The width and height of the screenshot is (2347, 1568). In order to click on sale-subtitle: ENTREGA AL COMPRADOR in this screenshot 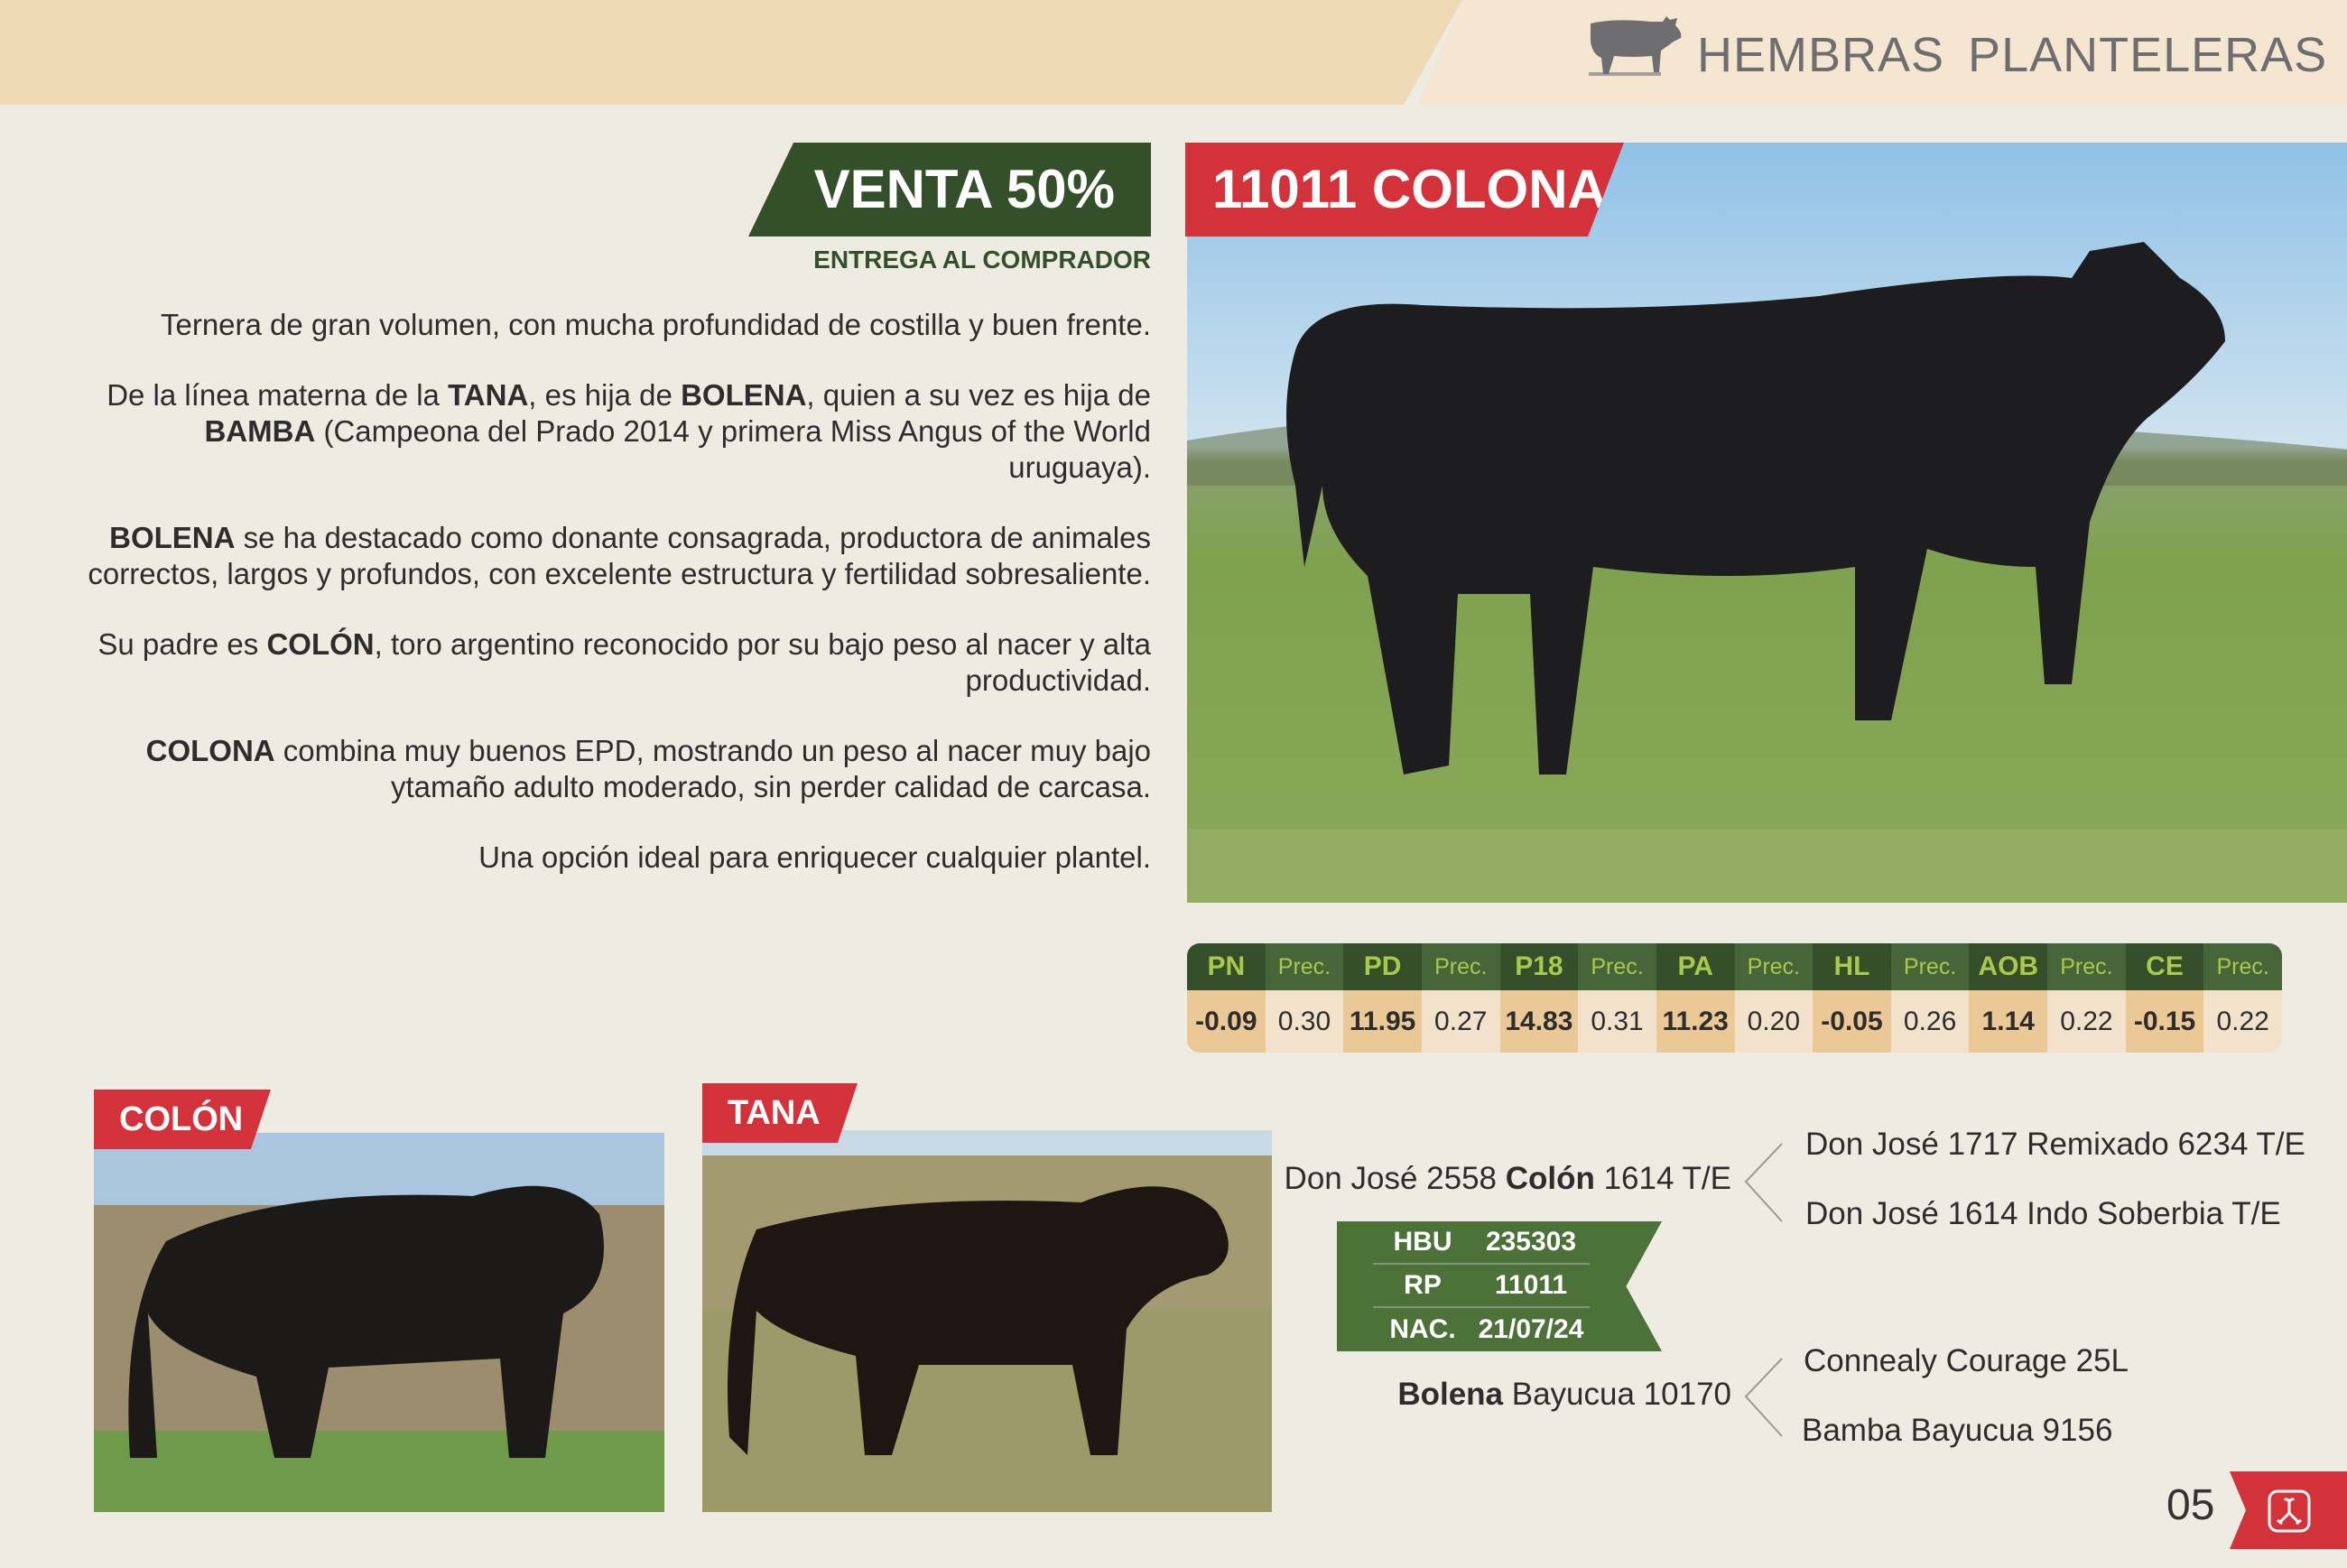, I will do `click(982, 260)`.